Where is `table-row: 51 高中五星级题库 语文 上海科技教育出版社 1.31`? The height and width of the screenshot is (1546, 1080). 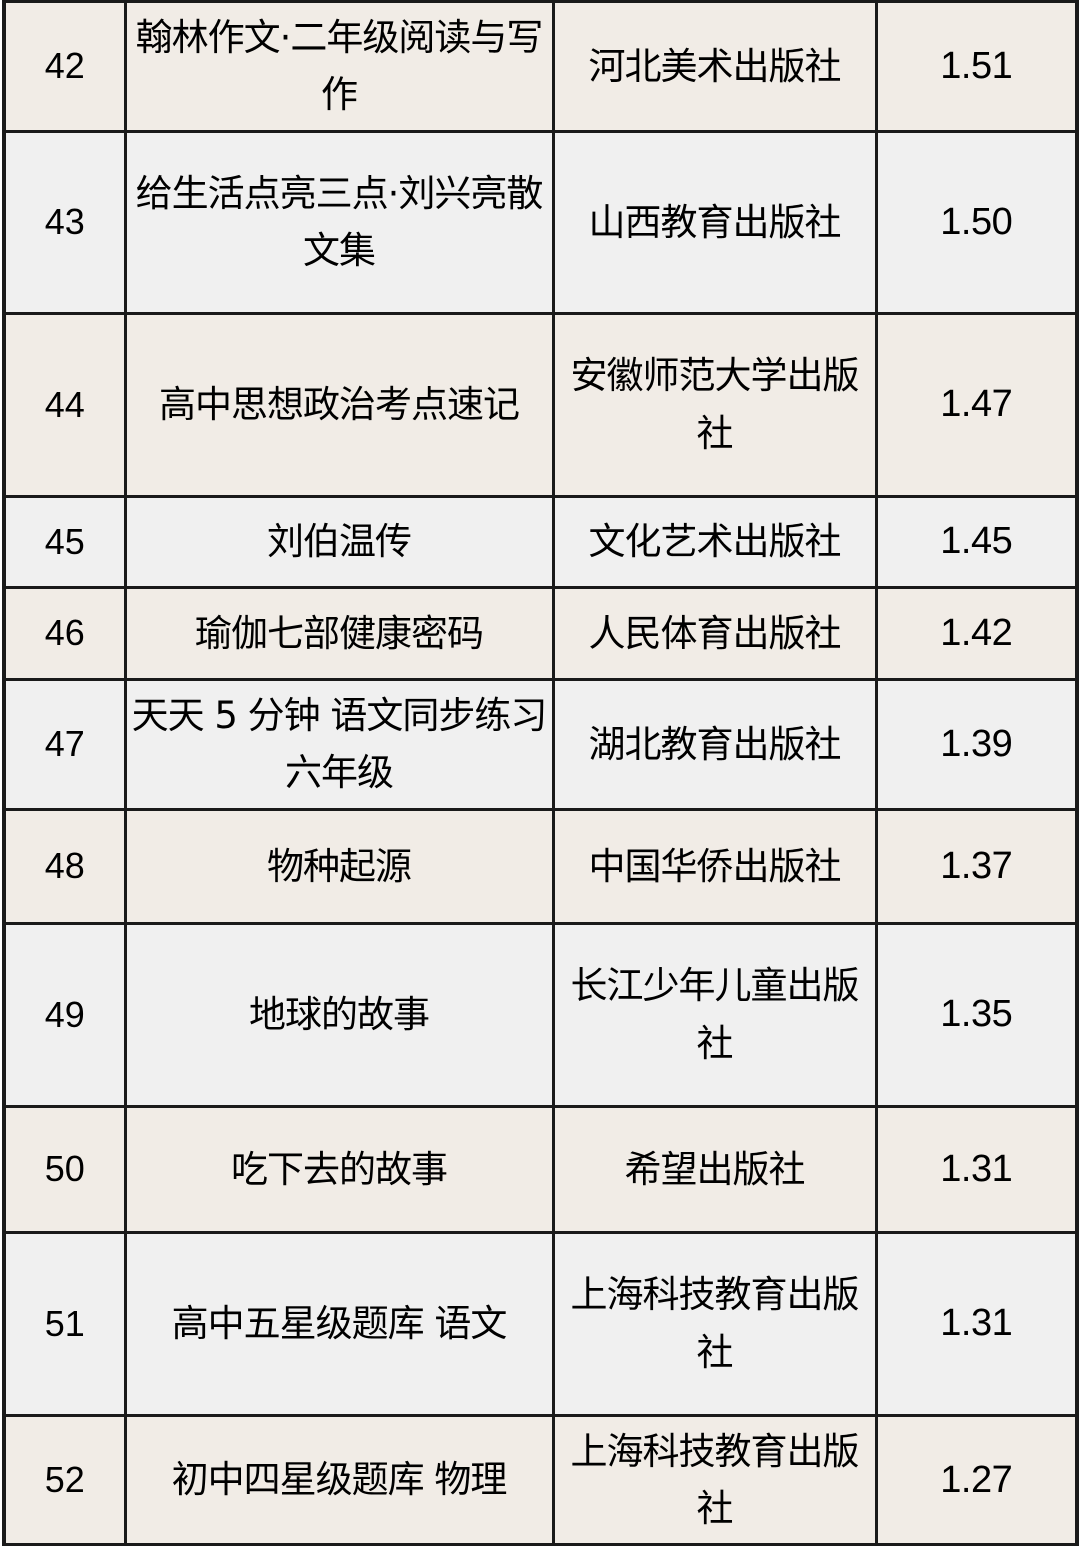 table-row: 51 高中五星级题库 语文 上海科技教育出版社 1.31 is located at coordinates (540, 1323).